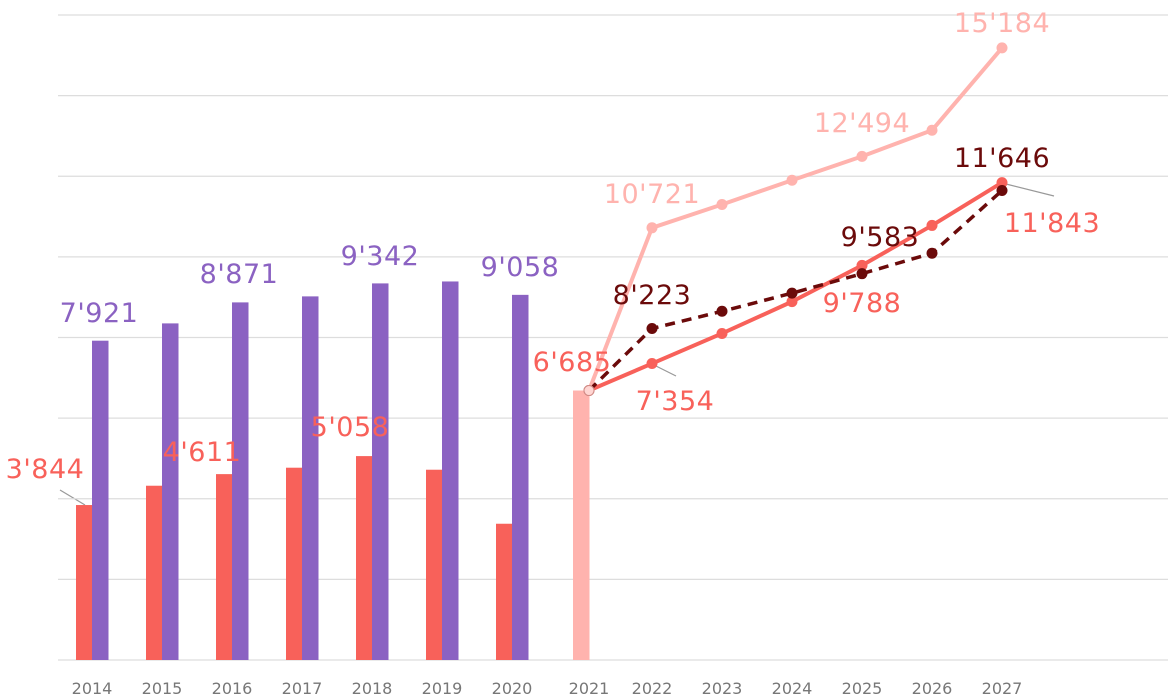 The width and height of the screenshot is (1168, 699). What do you see at coordinates (45, 469) in the screenshot?
I see `data-label: 3'844` at bounding box center [45, 469].